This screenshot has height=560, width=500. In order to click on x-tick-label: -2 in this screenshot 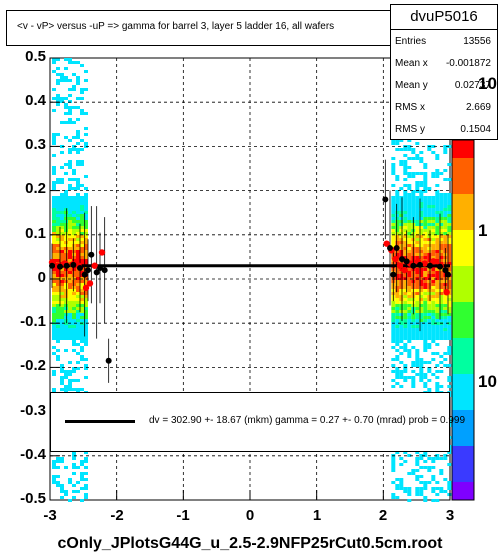, I will do `click(117, 515)`.